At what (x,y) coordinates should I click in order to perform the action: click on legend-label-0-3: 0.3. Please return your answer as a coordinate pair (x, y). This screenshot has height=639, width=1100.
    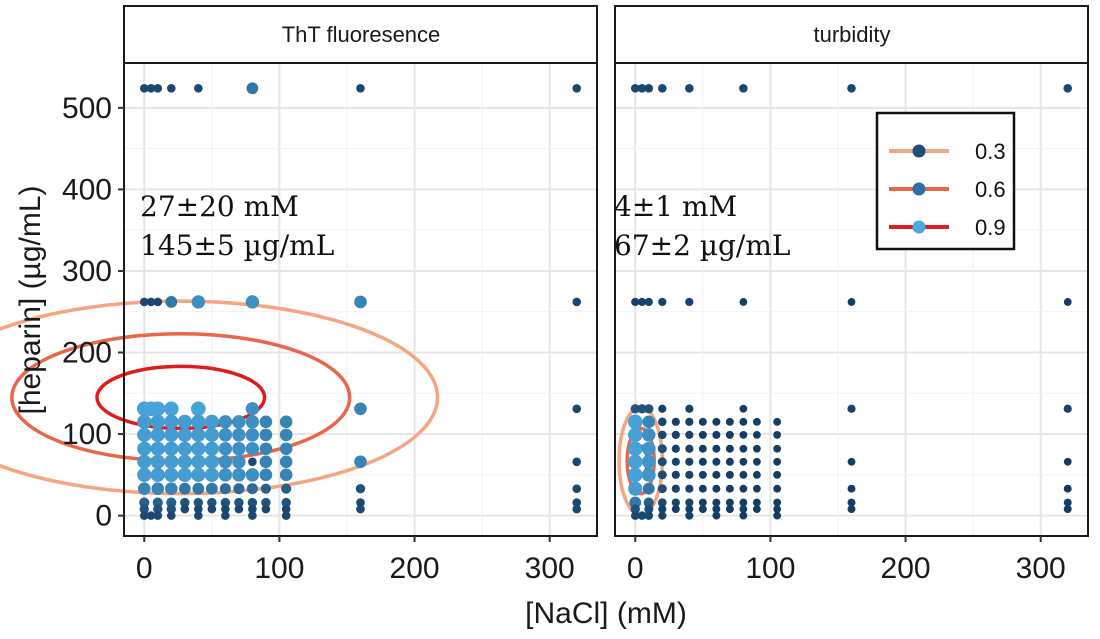
    Looking at the image, I should click on (990, 151).